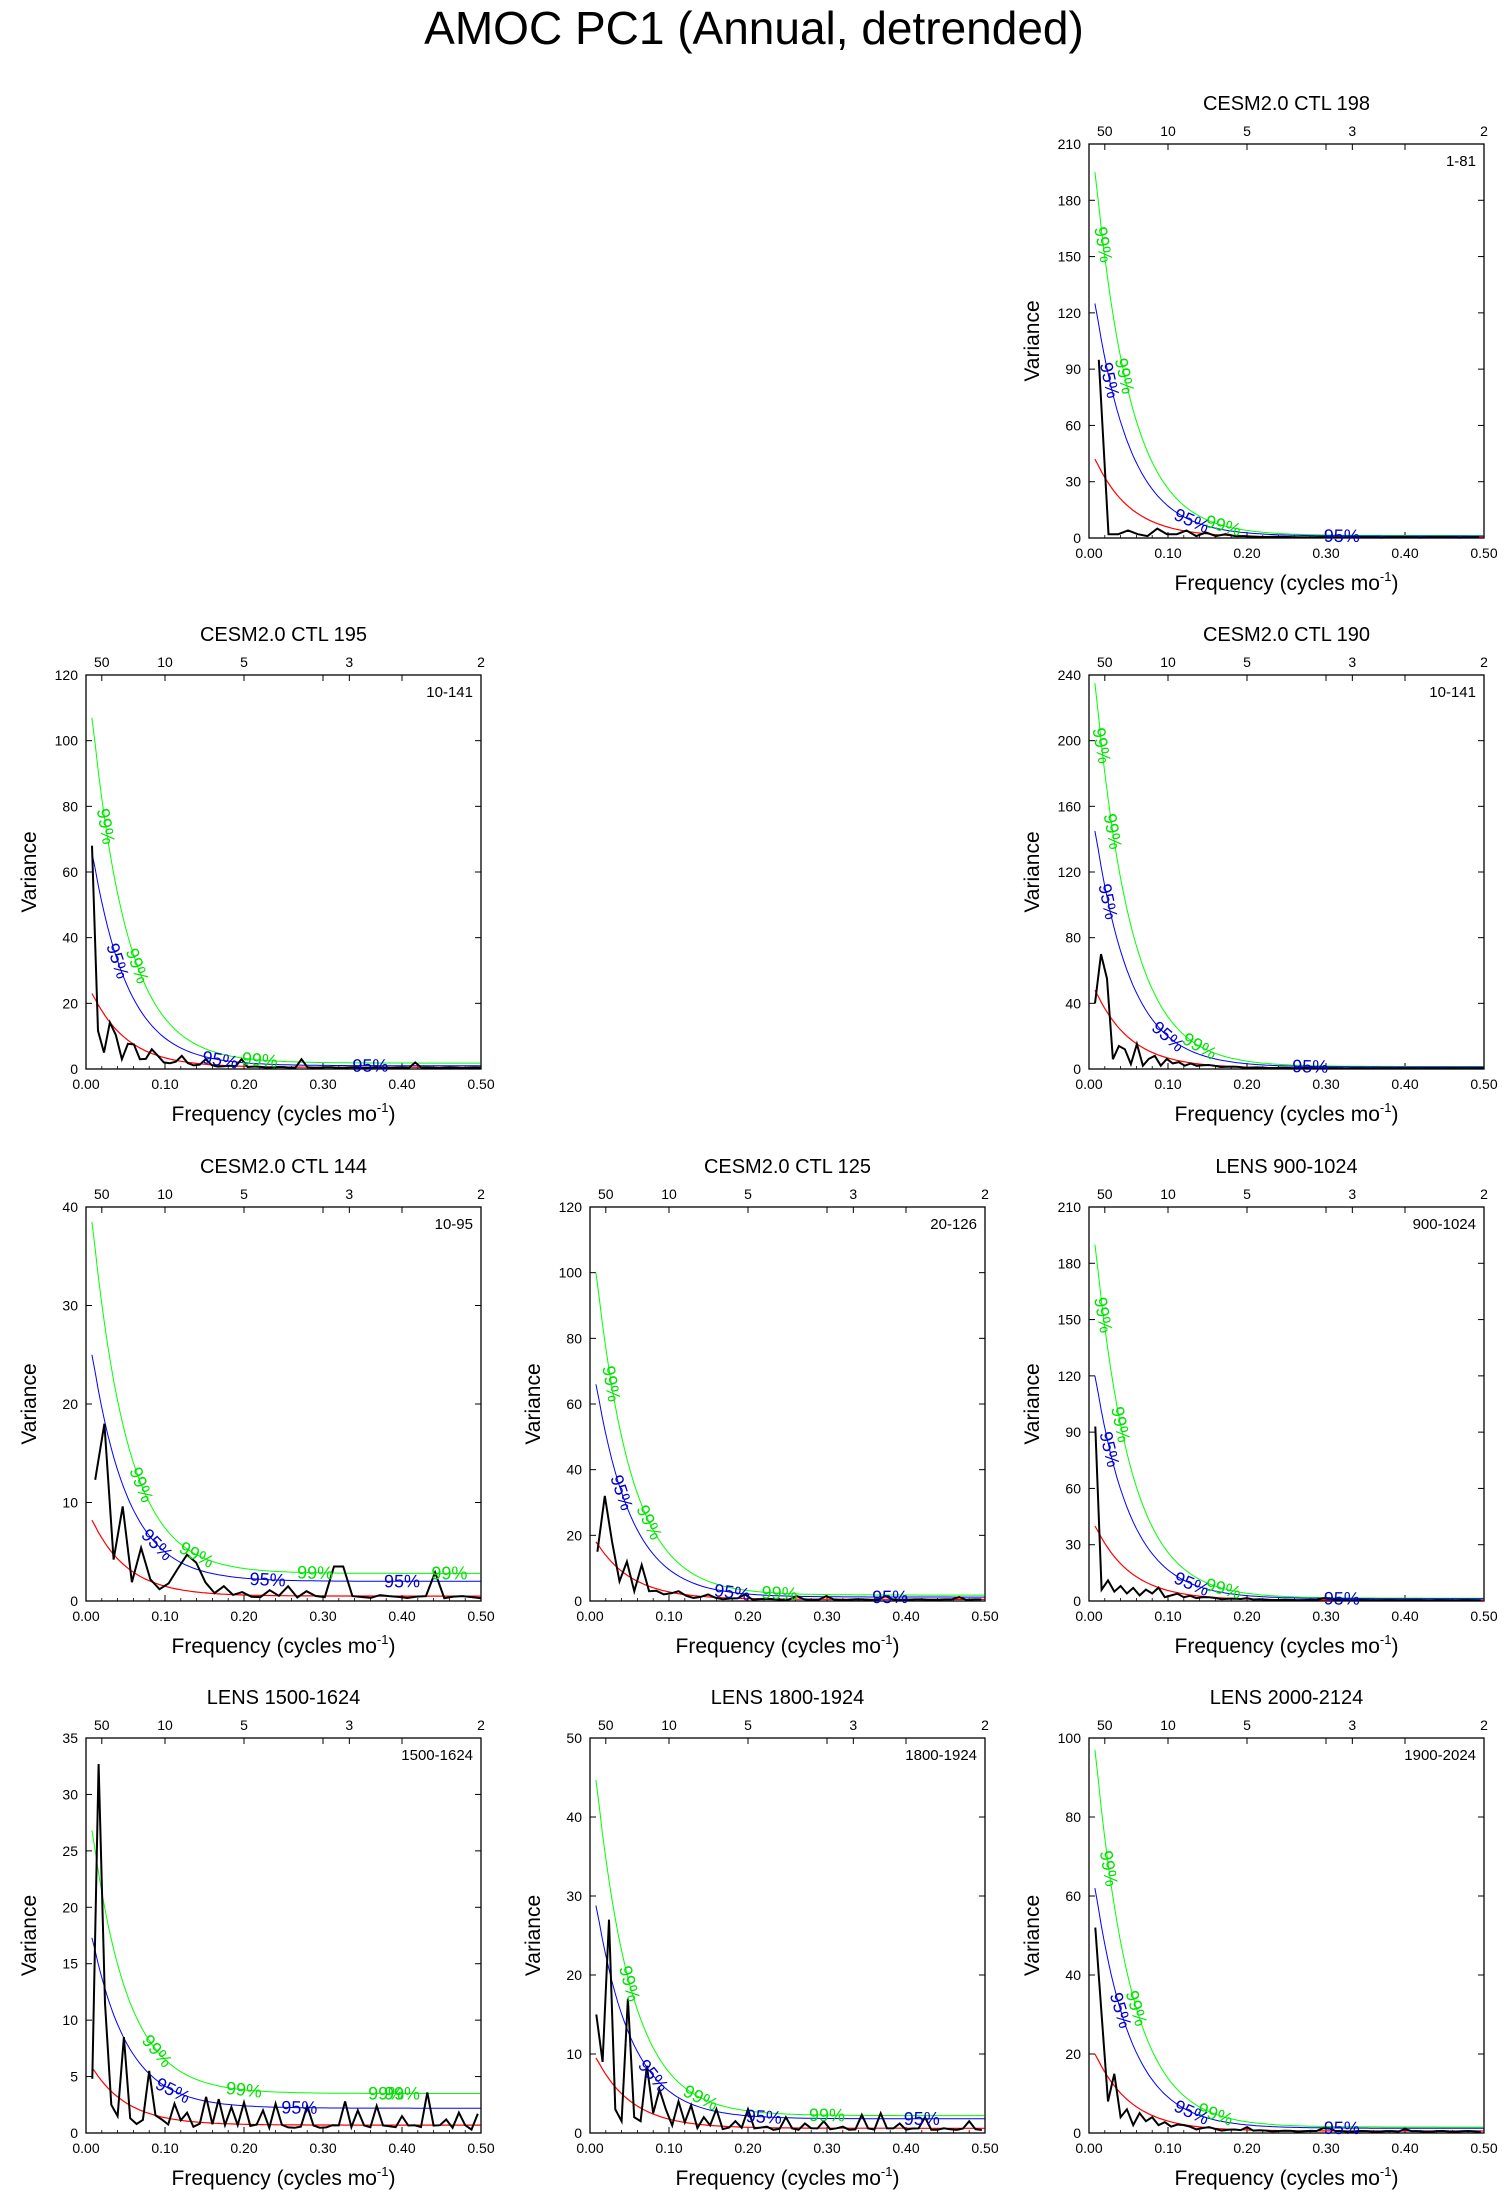  I want to click on red-noise-curve, so click(1289, 1563).